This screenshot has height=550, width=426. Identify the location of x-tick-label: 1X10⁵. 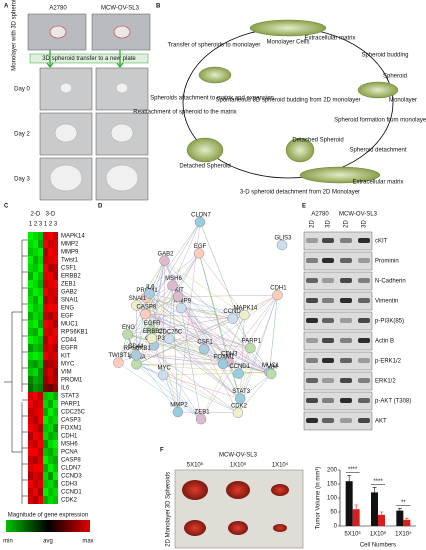
(403, 534).